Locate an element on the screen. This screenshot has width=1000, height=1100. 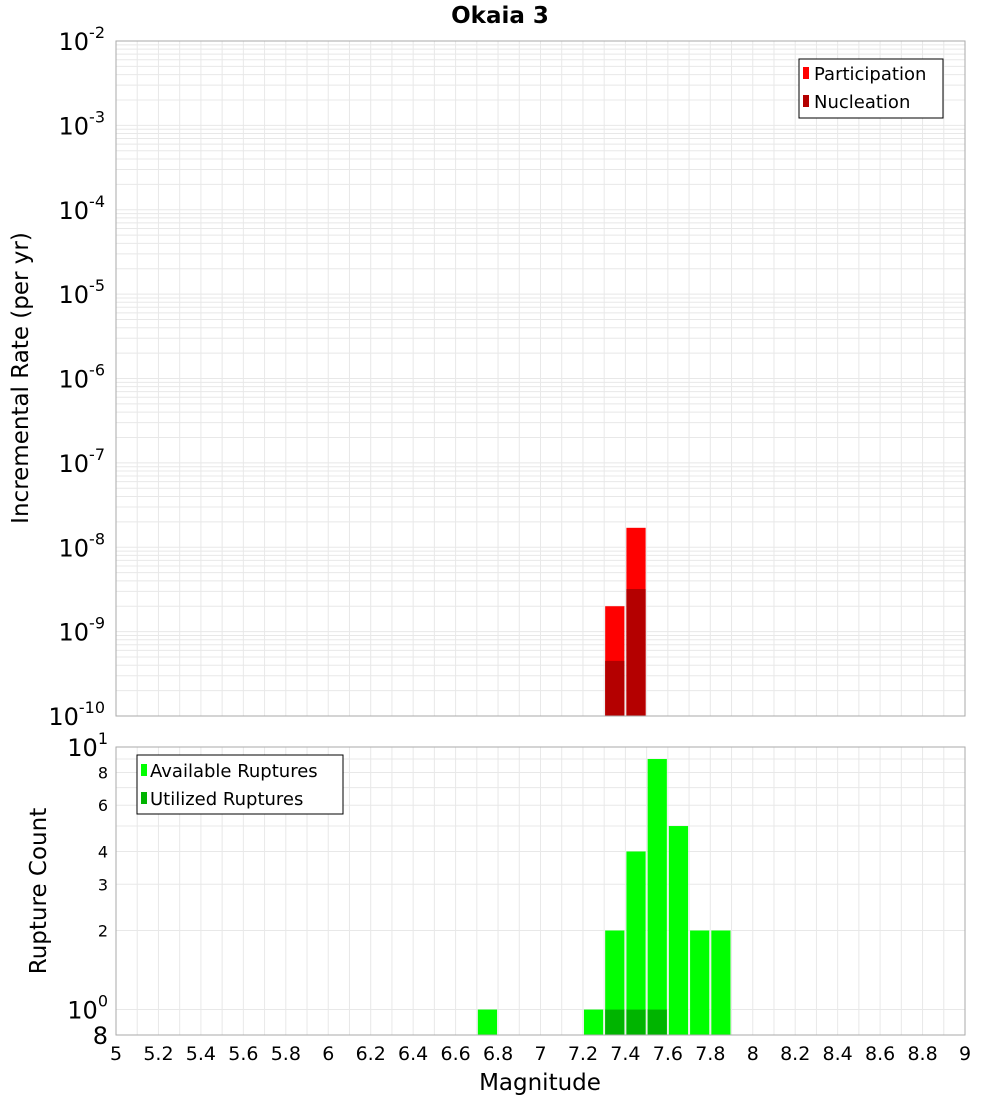
magnitude-x-tick-label: 7.2 is located at coordinates (583, 1054).